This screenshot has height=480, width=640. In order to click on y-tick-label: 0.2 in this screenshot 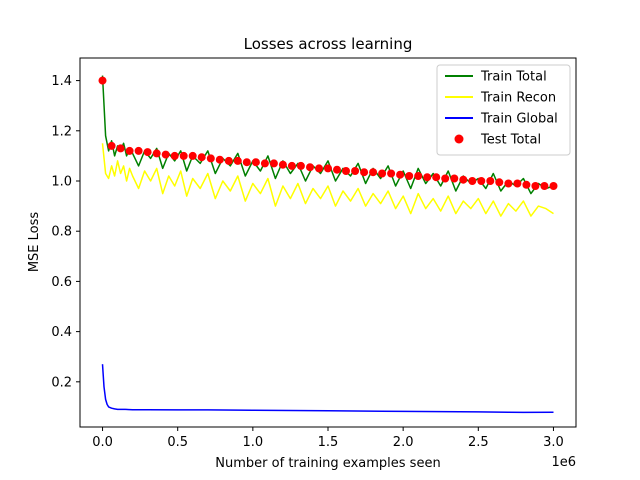, I will do `click(61, 382)`.